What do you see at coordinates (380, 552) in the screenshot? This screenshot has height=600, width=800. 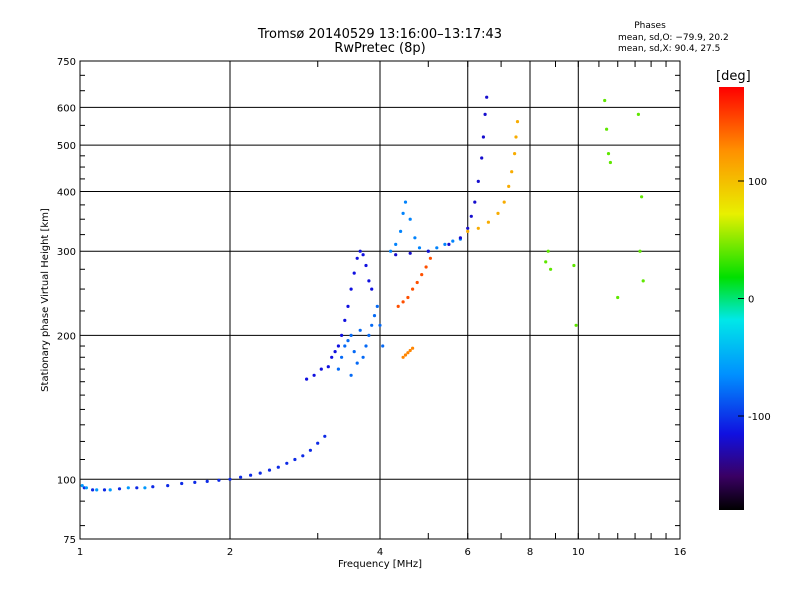 I see `x-tick-label: 4` at bounding box center [380, 552].